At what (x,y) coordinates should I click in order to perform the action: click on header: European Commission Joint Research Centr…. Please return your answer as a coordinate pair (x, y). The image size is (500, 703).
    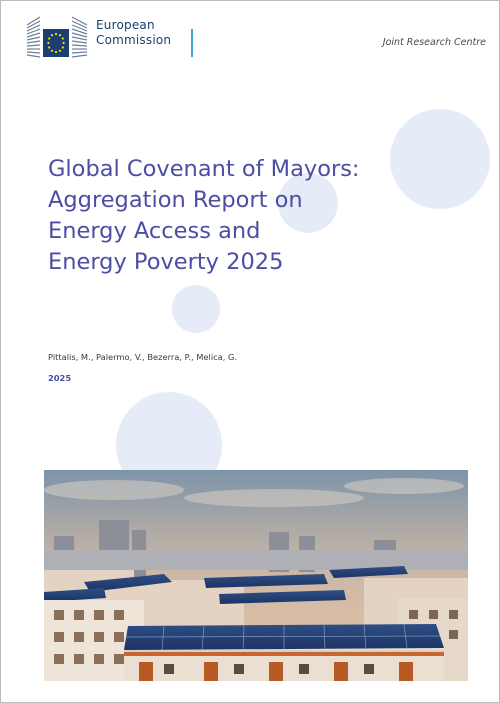
    Looking at the image, I should click on (250, 32).